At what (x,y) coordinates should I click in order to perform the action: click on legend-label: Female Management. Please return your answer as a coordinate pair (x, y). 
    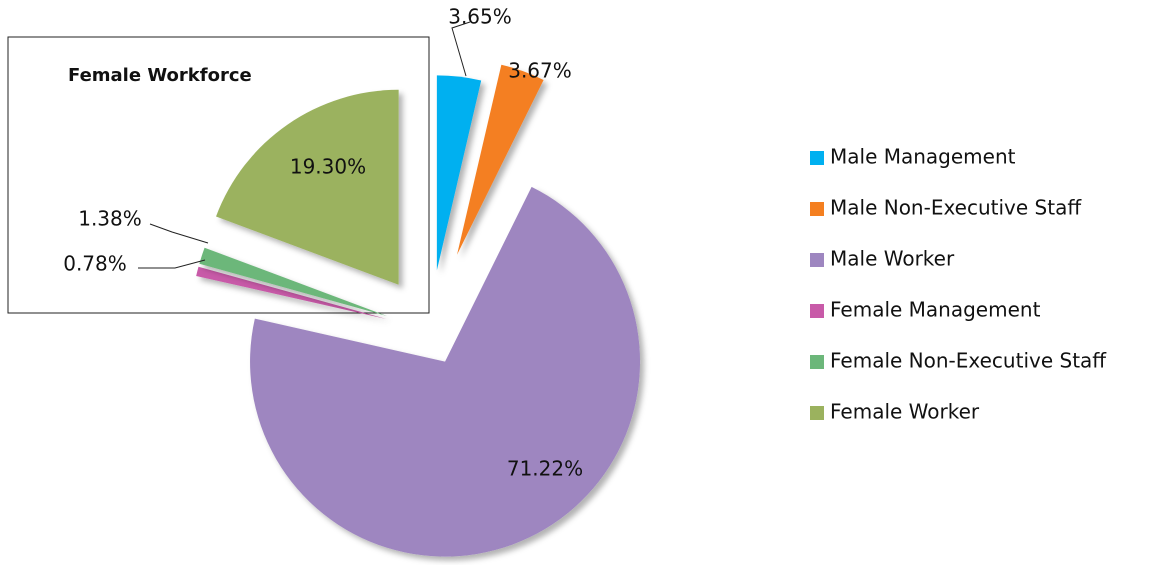
    Looking at the image, I should click on (935, 310).